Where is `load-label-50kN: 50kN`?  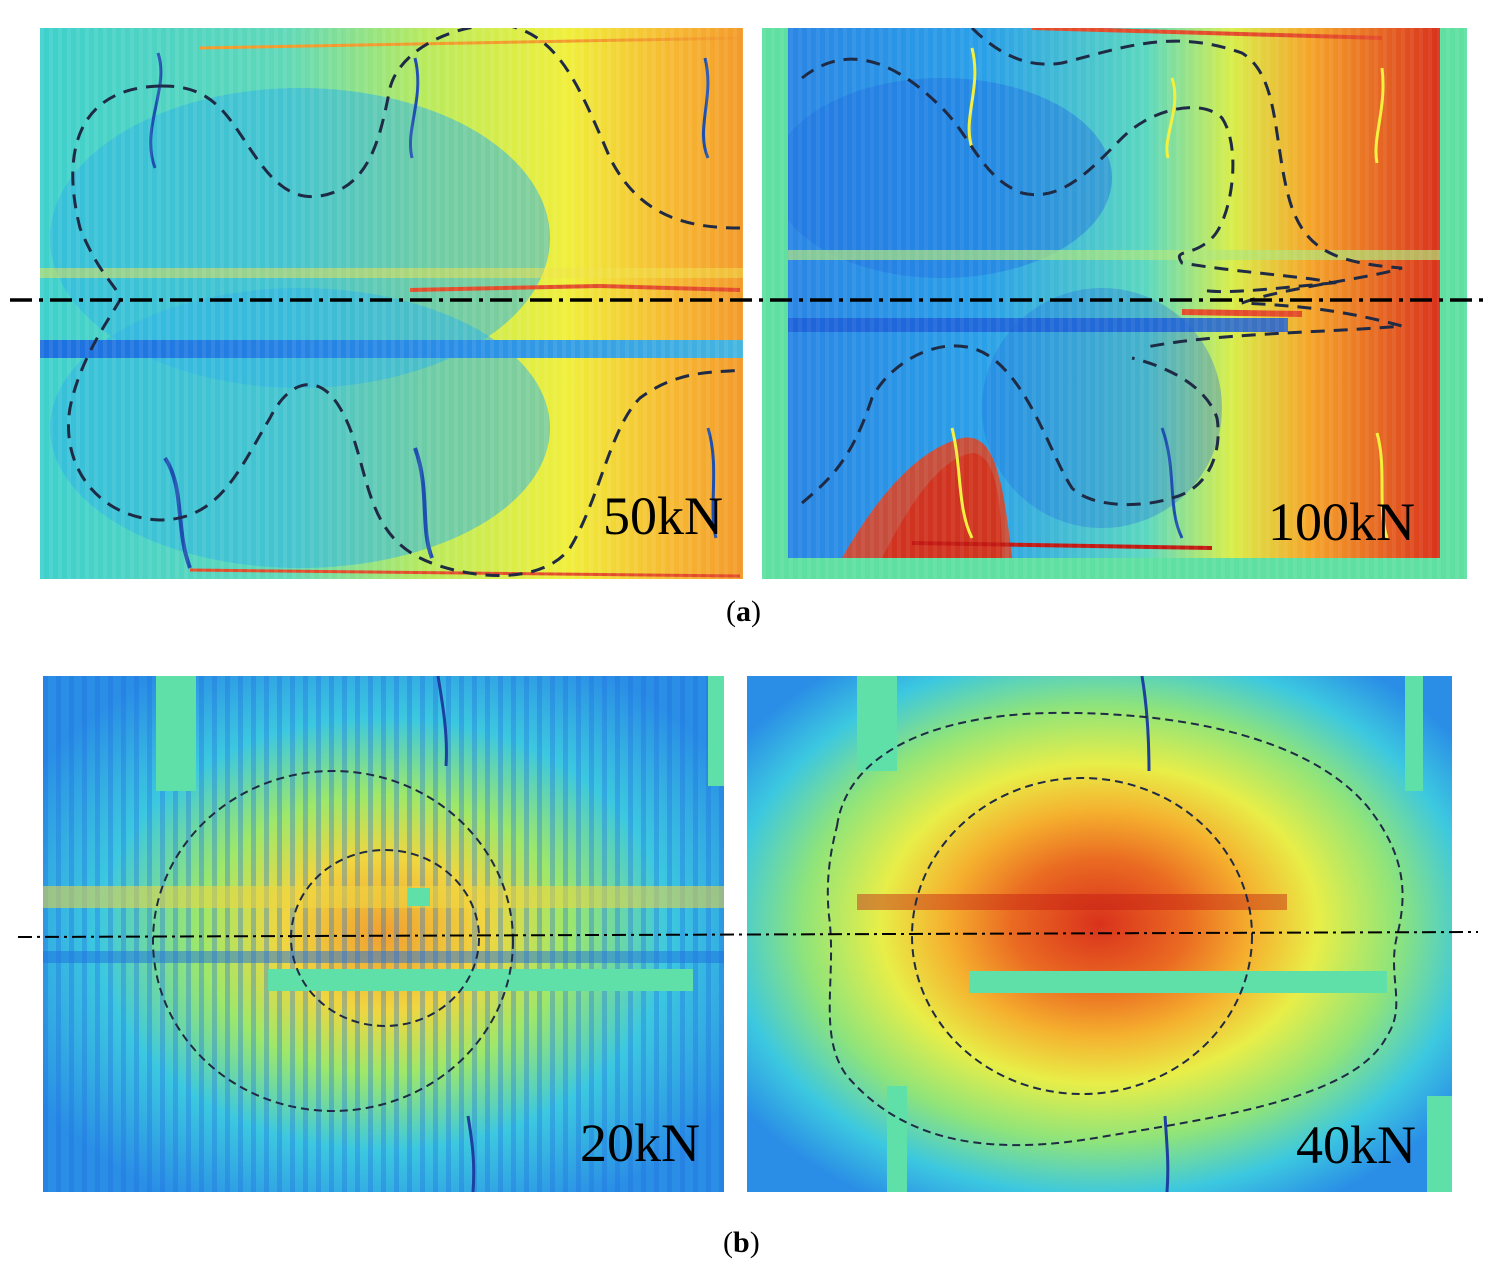 load-label-50kN: 50kN is located at coordinates (663, 516).